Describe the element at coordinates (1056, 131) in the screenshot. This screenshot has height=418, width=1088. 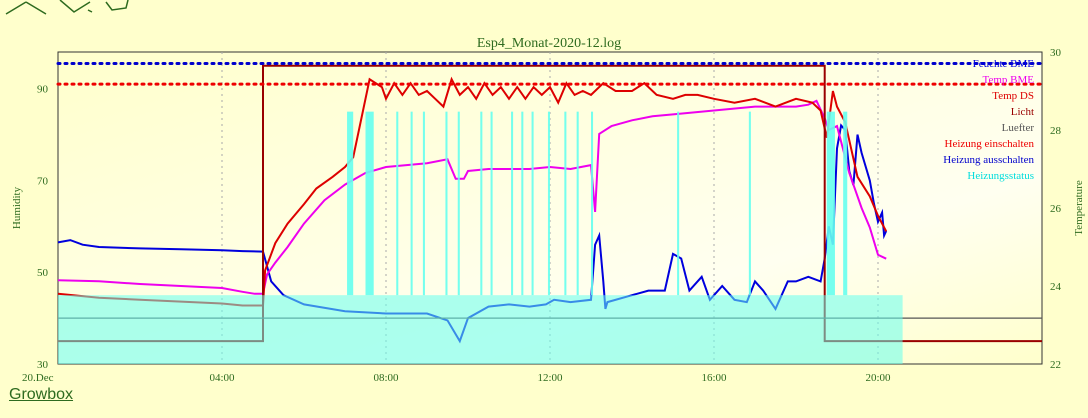
I see `y2-tick-label: 28` at that location.